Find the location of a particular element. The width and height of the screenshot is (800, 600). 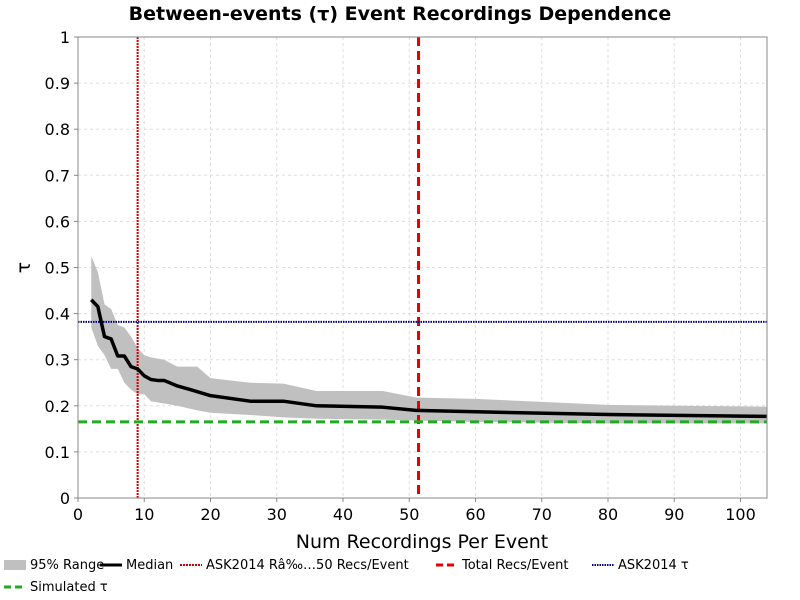

x-tick-label-9: 90 is located at coordinates (674, 514).